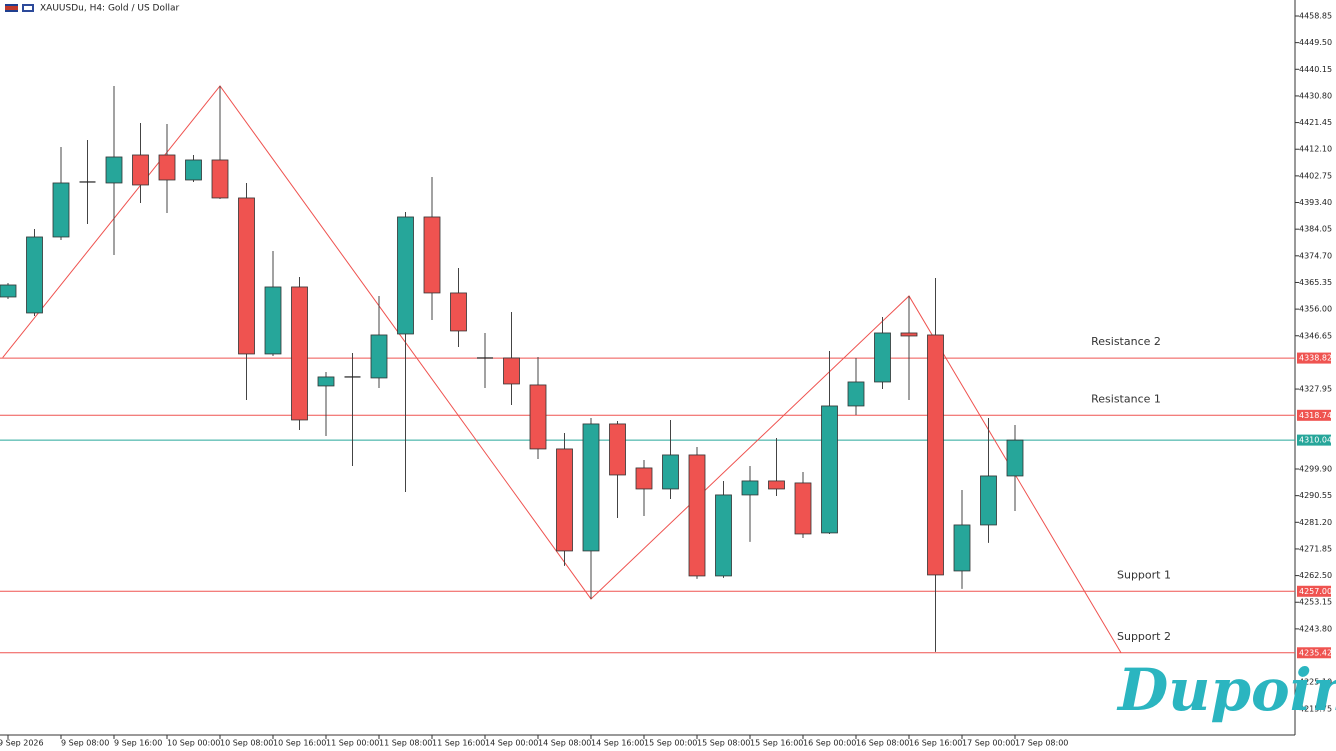 Image resolution: width=1336 pixels, height=751 pixels. I want to click on y-tick-label: 4253.15, so click(1315, 602).